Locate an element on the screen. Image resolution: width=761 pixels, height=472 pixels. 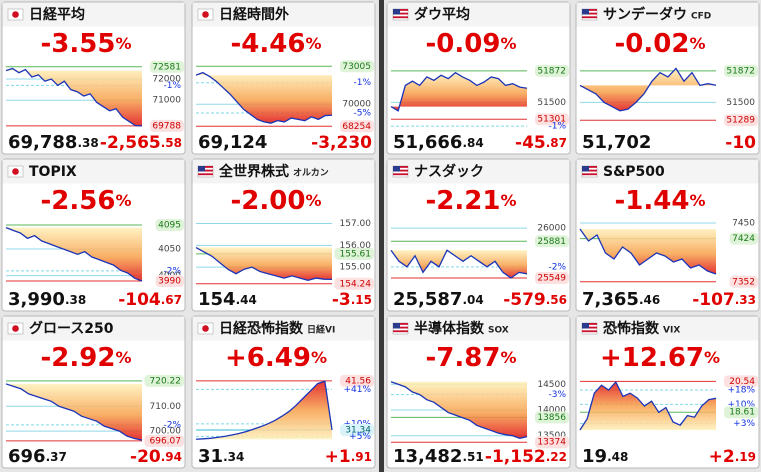
chg-part: .87 is located at coordinates (556, 143).